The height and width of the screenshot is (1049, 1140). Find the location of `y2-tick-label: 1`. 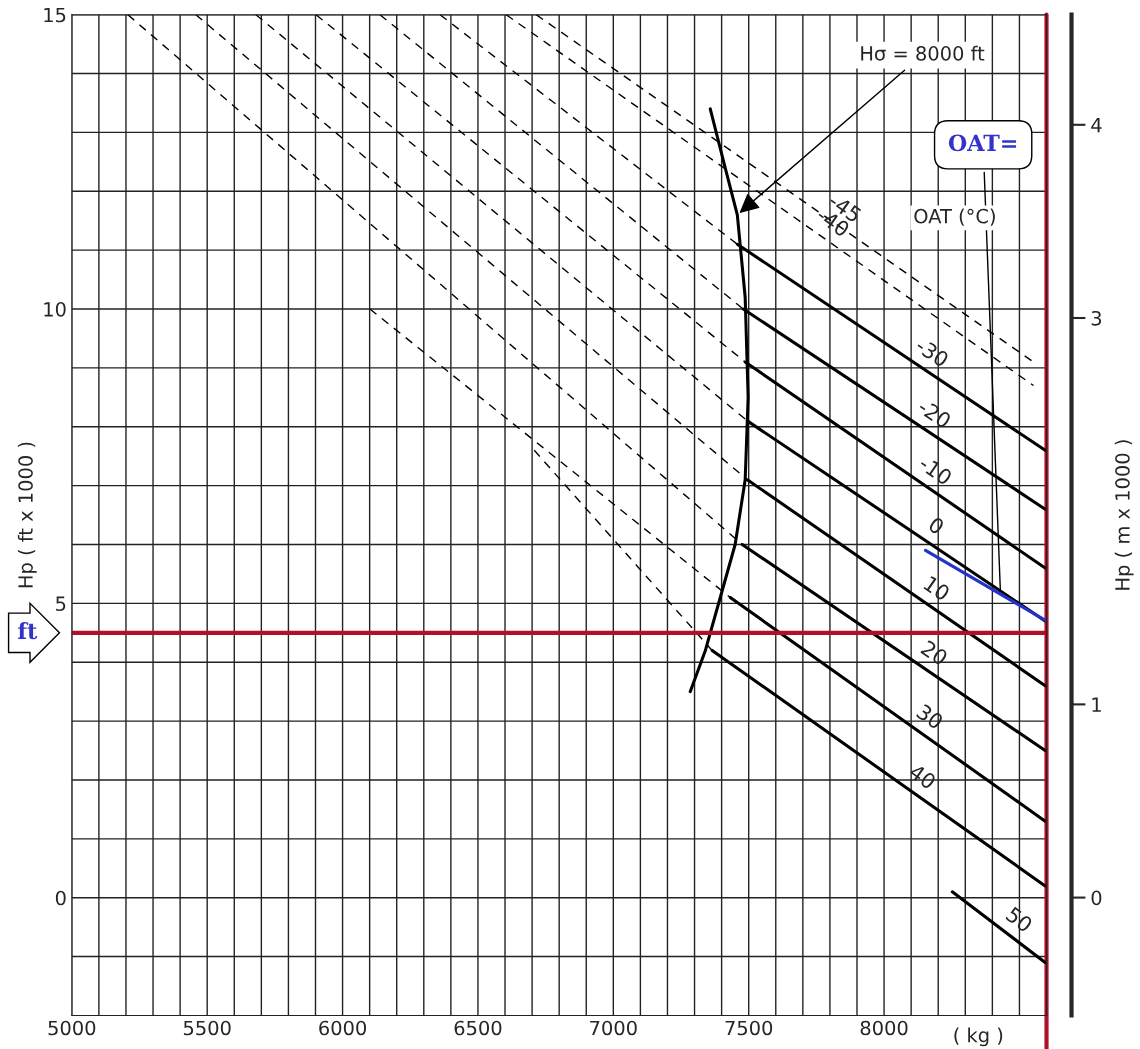

y2-tick-label: 1 is located at coordinates (1096, 704).